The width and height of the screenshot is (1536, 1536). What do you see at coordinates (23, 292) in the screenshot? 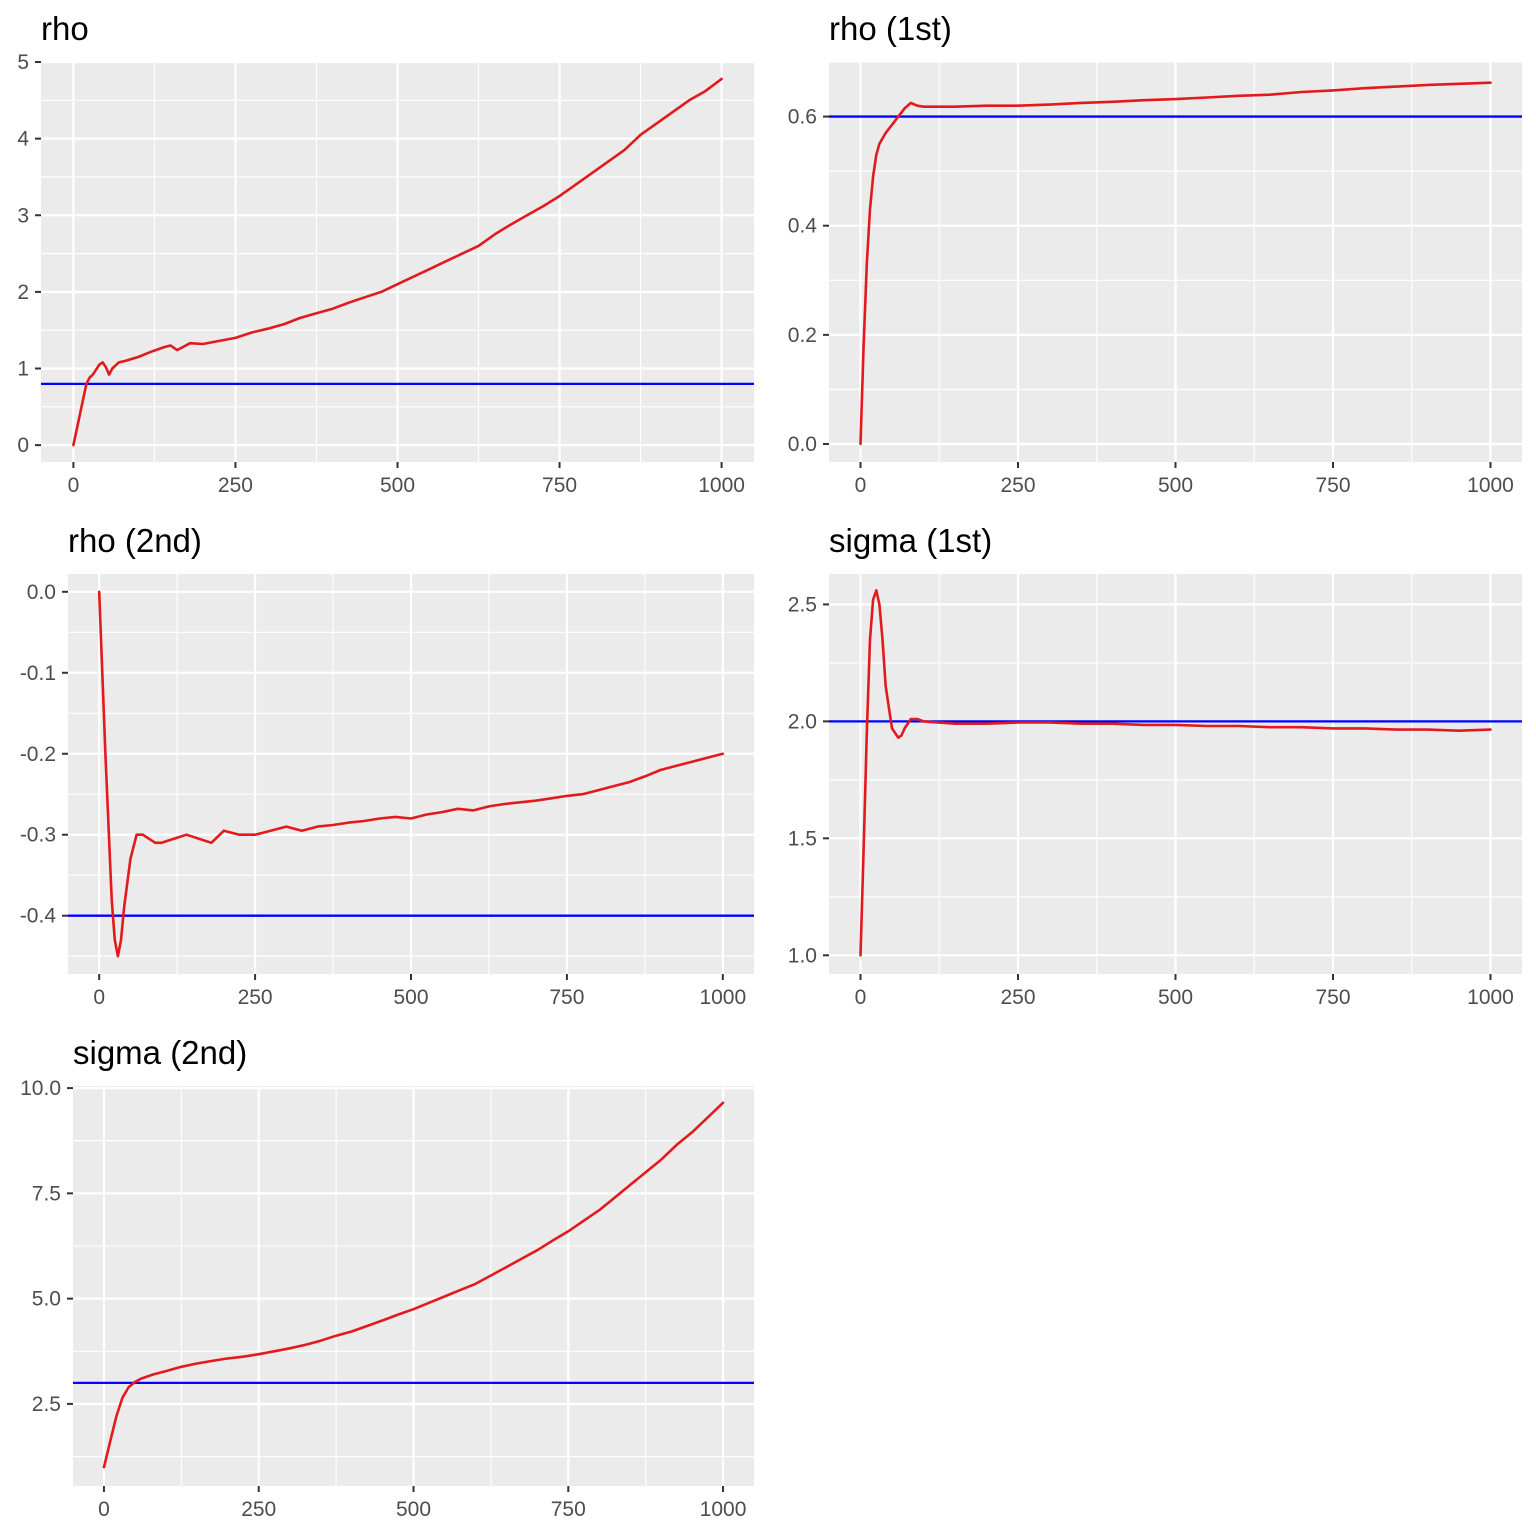
I see `y-tick-label: 2` at bounding box center [23, 292].